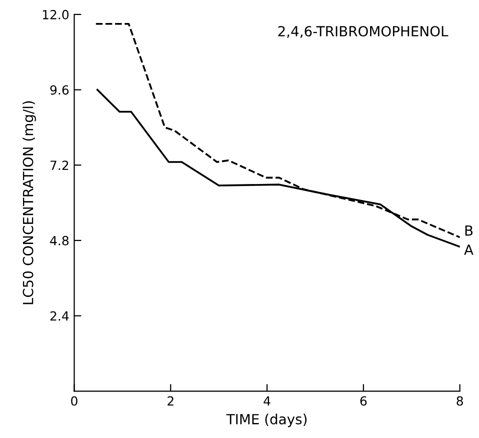 The height and width of the screenshot is (438, 479). Describe the element at coordinates (171, 401) in the screenshot. I see `x-tick-label: 2` at that location.